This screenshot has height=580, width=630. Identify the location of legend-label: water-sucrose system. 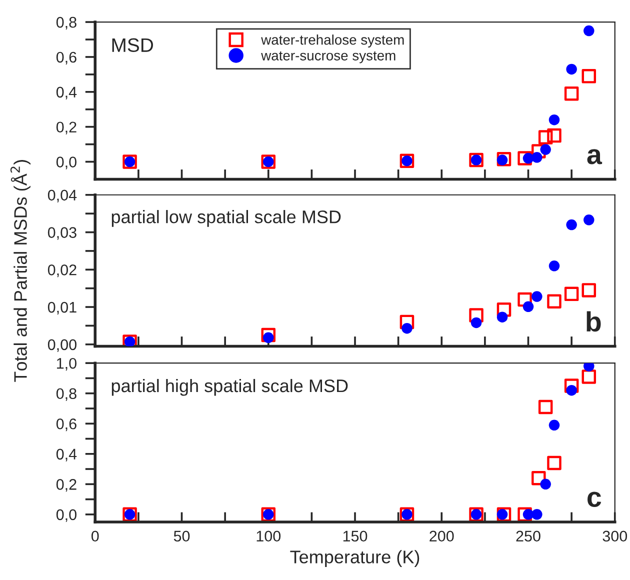
(328, 57).